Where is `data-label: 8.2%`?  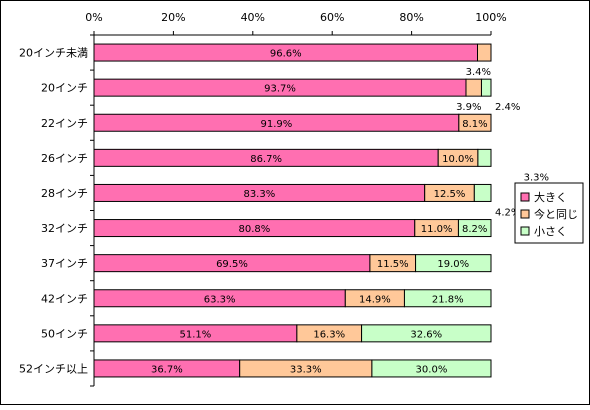 data-label: 8.2% is located at coordinates (474, 229).